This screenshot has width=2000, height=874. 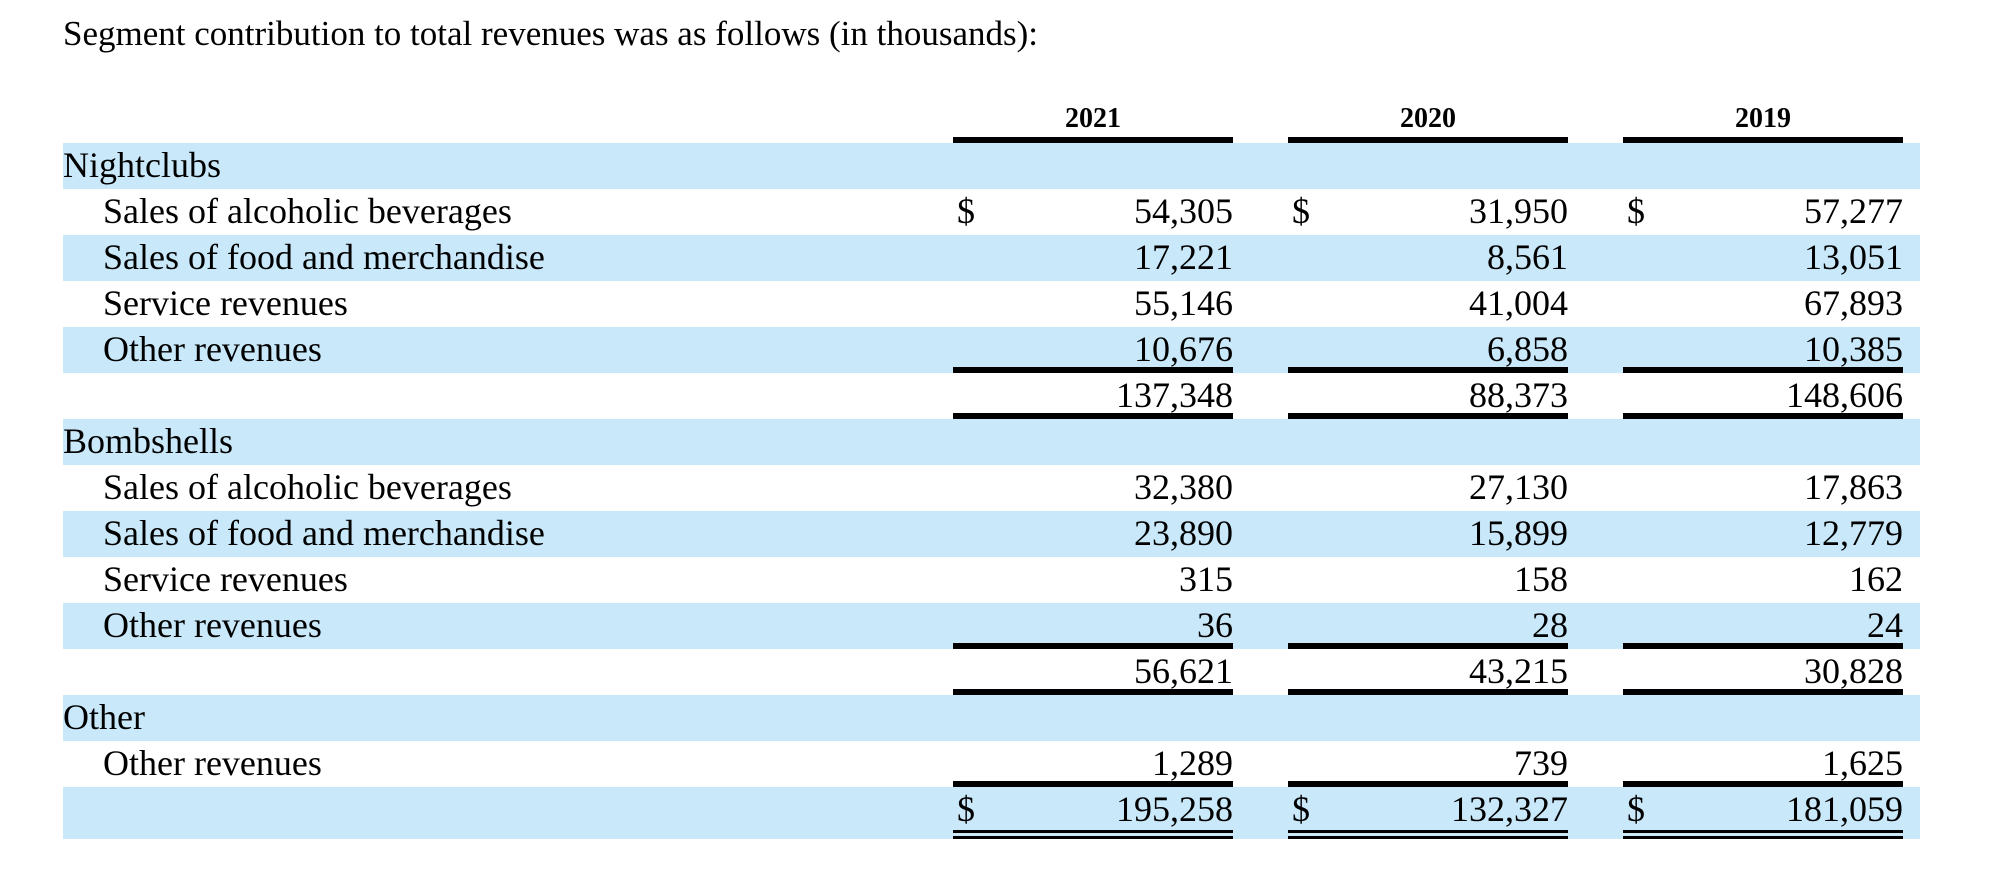 I want to click on year-header-2019: 2019, so click(x=1763, y=123).